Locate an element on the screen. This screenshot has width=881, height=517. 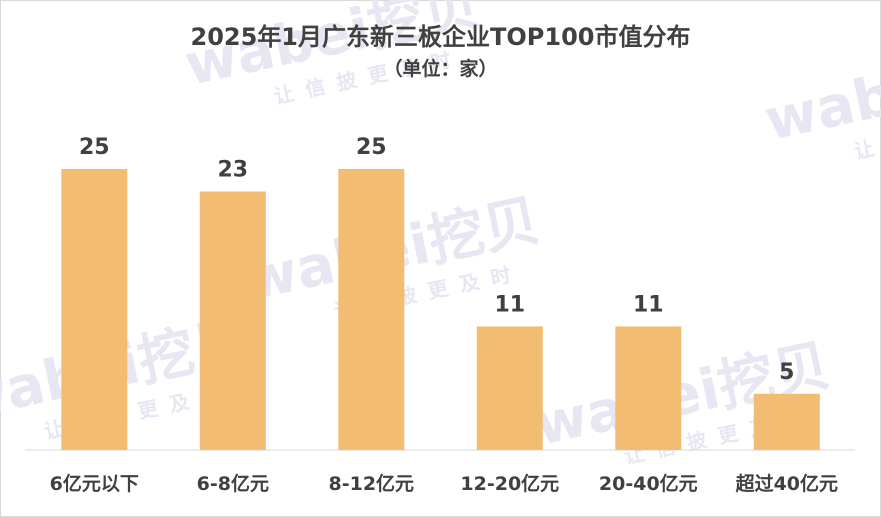
category-labels-group: 6亿元以下 6-8亿元 8-12亿元 12-20亿元 20-40亿元 超过40亿元 is located at coordinates (444, 483).